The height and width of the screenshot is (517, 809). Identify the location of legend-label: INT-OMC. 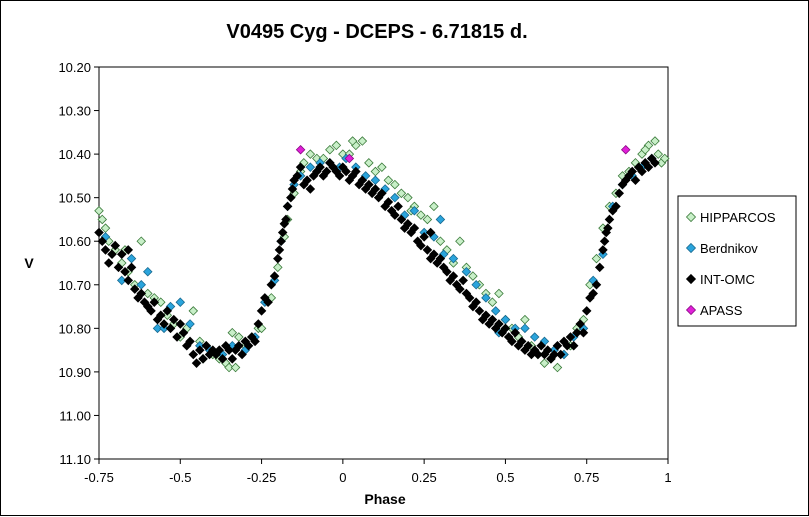
(727, 279).